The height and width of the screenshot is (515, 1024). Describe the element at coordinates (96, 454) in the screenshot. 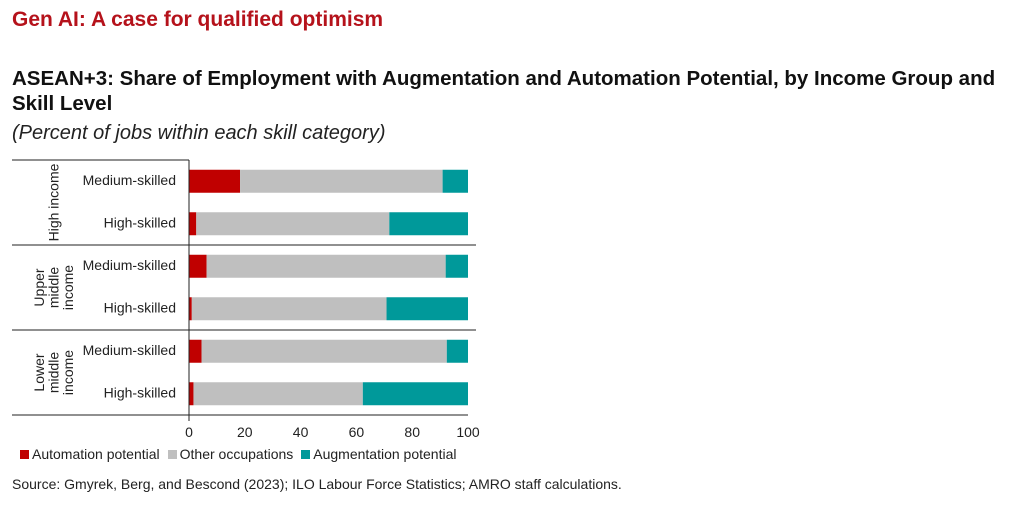

I see `legend-label-automation: Automation potential` at that location.